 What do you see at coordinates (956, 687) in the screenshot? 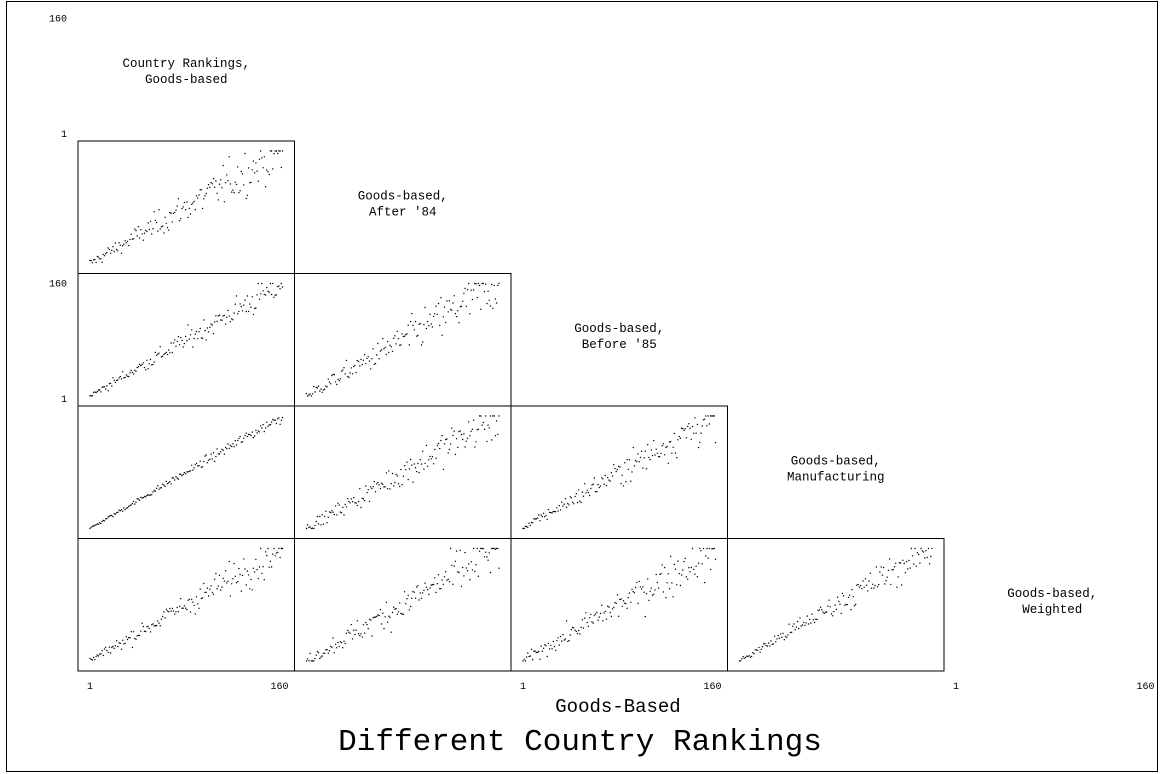
I see `x-tick-left-c4: 1` at bounding box center [956, 687].